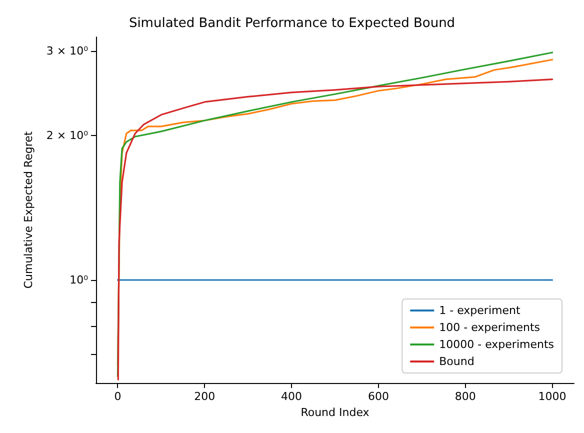 This screenshot has height=433, width=584. Describe the element at coordinates (118, 396) in the screenshot. I see `x-tick-label: 0` at that location.